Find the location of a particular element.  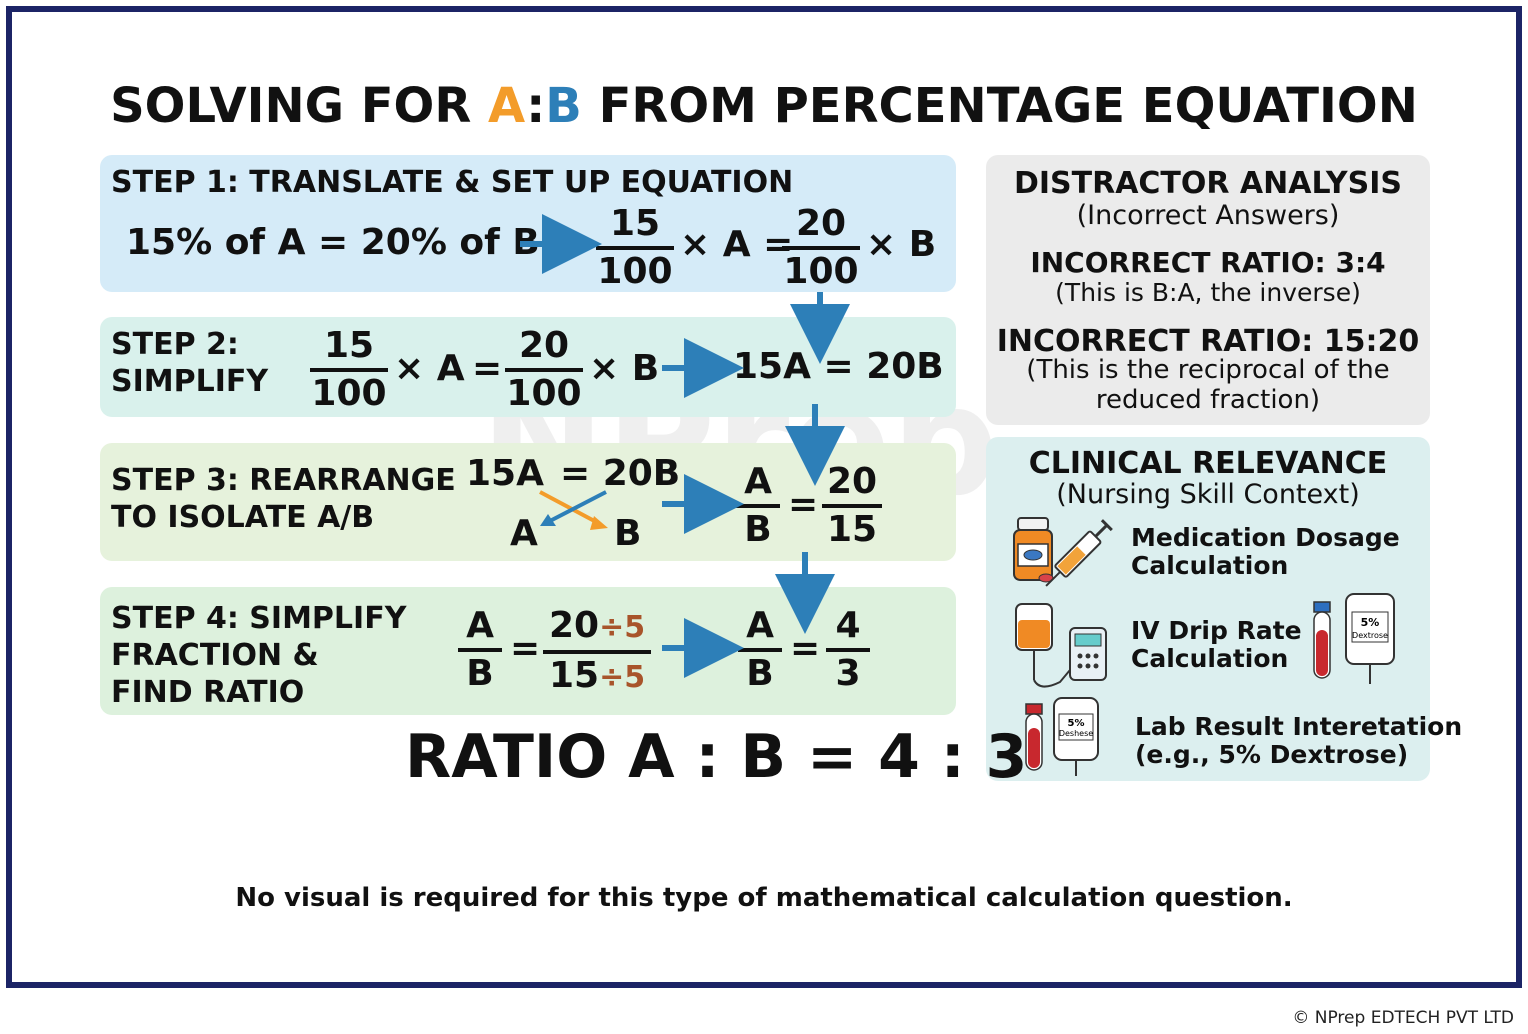

step1-mid: × A = is located at coordinates (737, 244).